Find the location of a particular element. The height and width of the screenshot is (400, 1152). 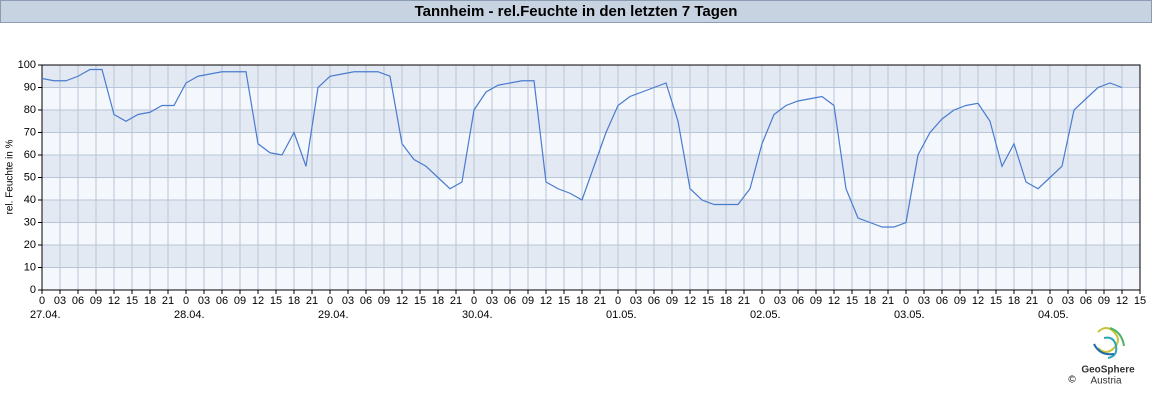

y-tick-label: 60 is located at coordinates (30, 155).